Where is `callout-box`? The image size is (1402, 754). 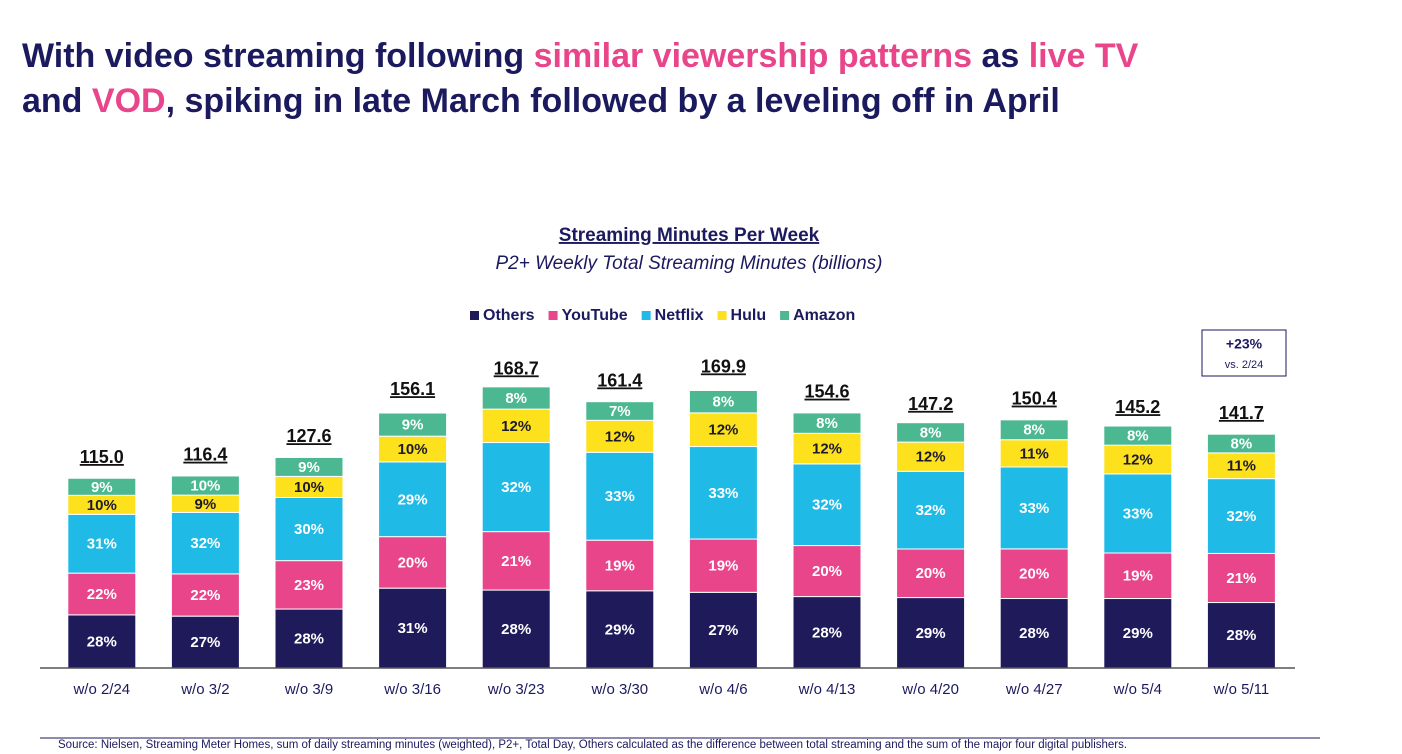
callout-box is located at coordinates (1244, 353).